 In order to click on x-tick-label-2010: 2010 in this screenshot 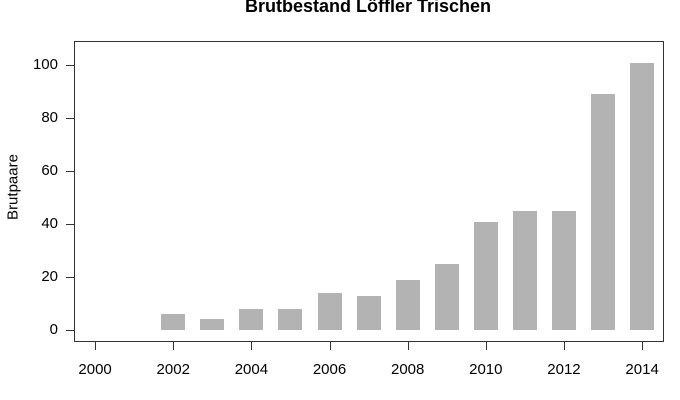, I will do `click(486, 369)`.